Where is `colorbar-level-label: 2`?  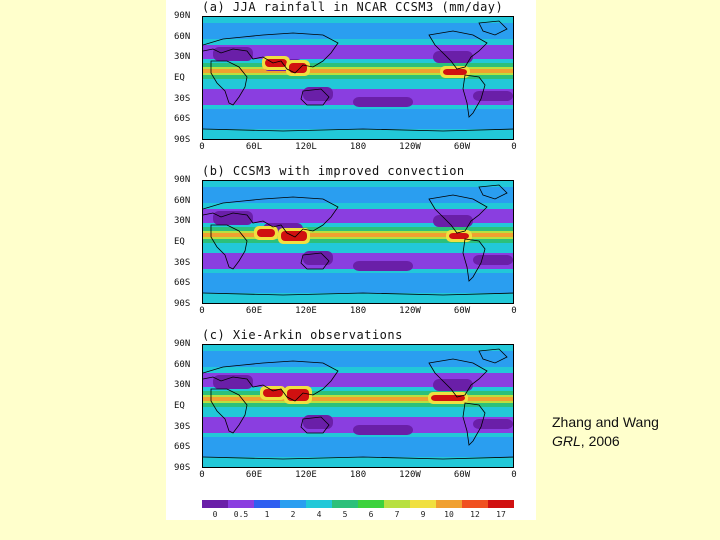
colorbar-level-label: 2 is located at coordinates (293, 514).